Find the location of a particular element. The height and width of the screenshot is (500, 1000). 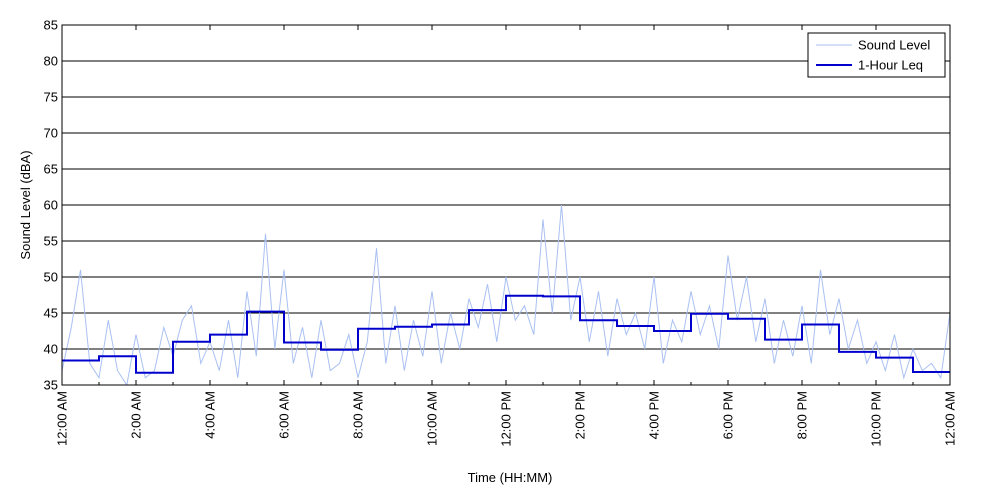

legend: Sound Level 1-Hour Leq is located at coordinates (876, 55).